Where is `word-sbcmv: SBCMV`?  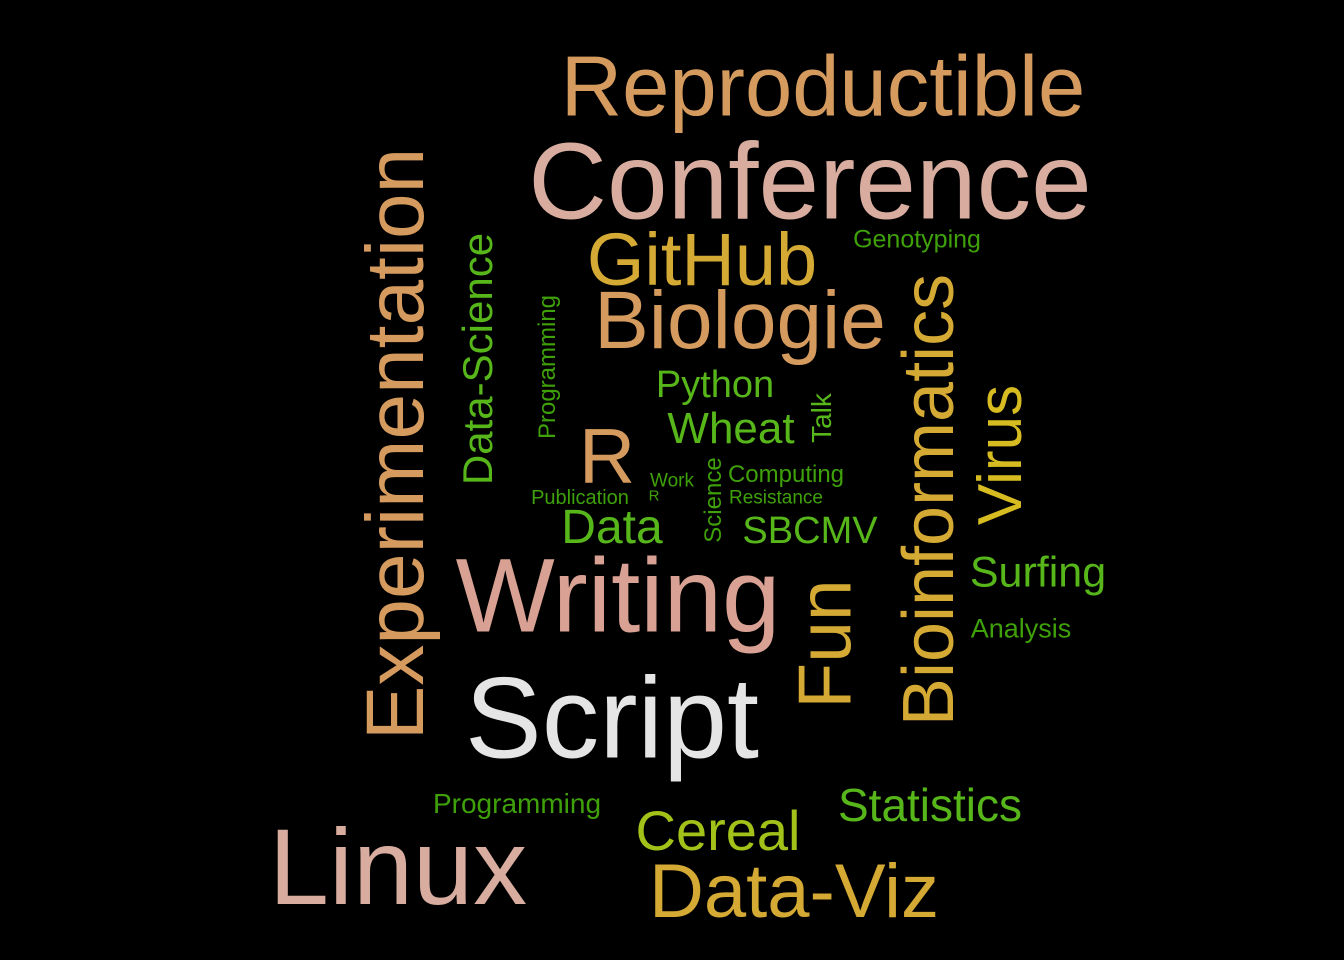
word-sbcmv: SBCMV is located at coordinates (810, 531).